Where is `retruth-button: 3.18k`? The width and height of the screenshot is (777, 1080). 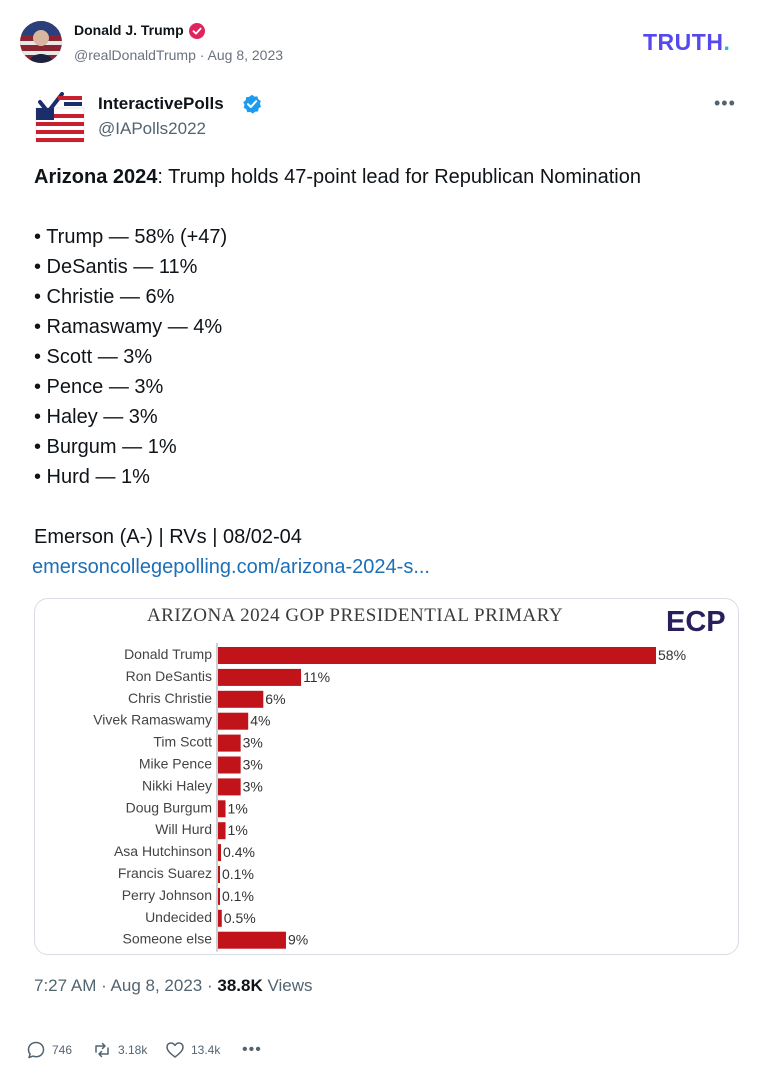 retruth-button: 3.18k is located at coordinates (119, 1050).